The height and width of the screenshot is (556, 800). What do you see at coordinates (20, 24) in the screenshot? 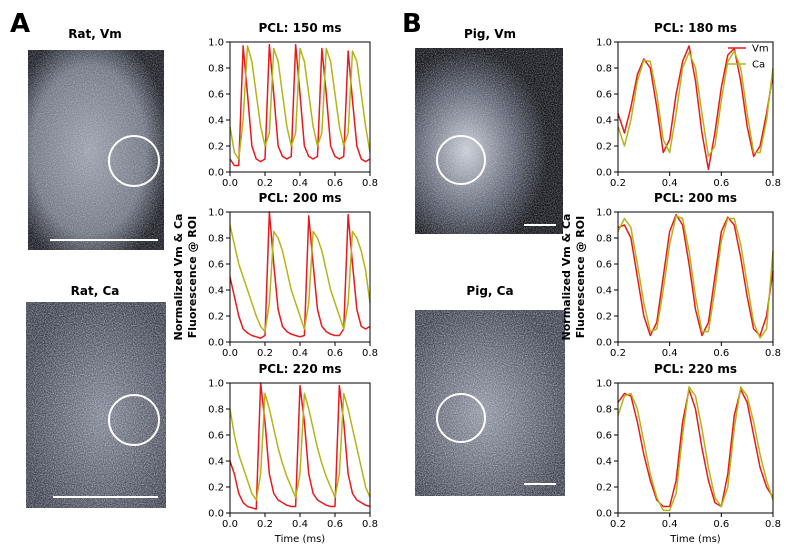
I see `panel-letter: A` at bounding box center [20, 24].